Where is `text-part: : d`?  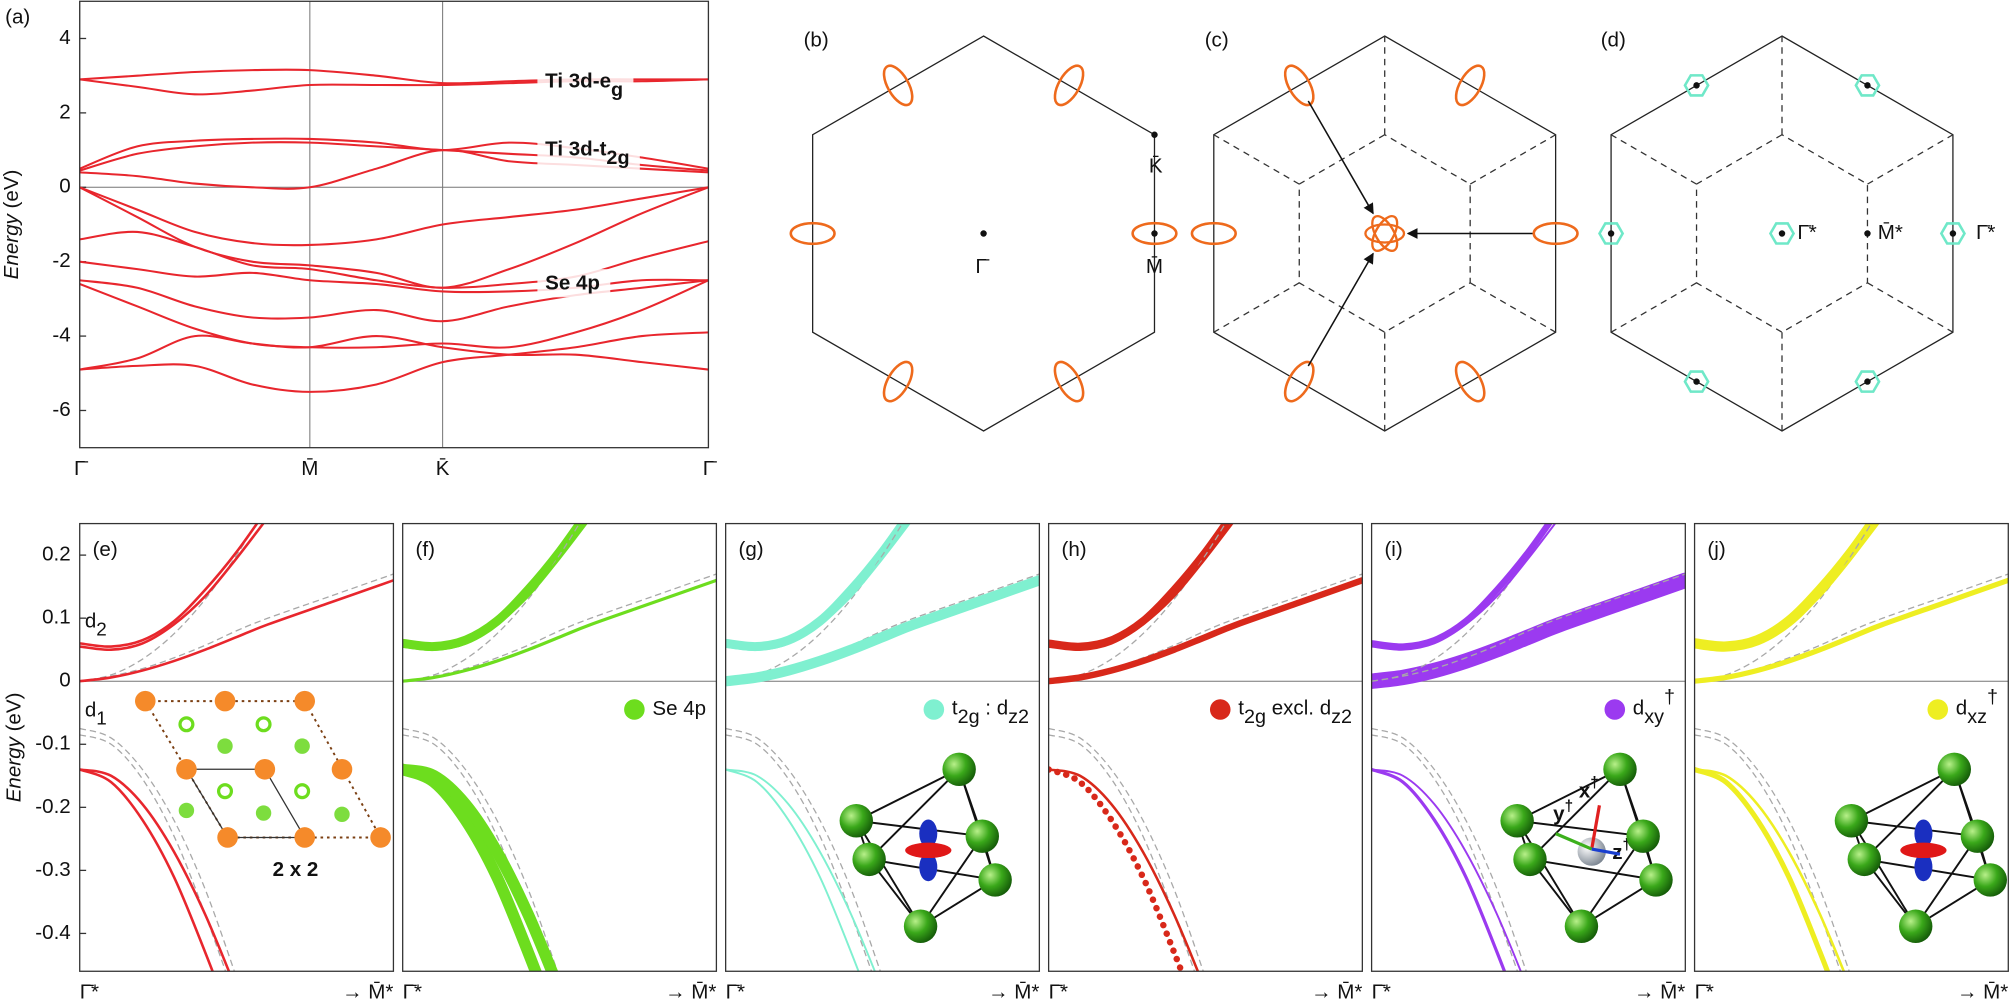 text-part: : d is located at coordinates (994, 708).